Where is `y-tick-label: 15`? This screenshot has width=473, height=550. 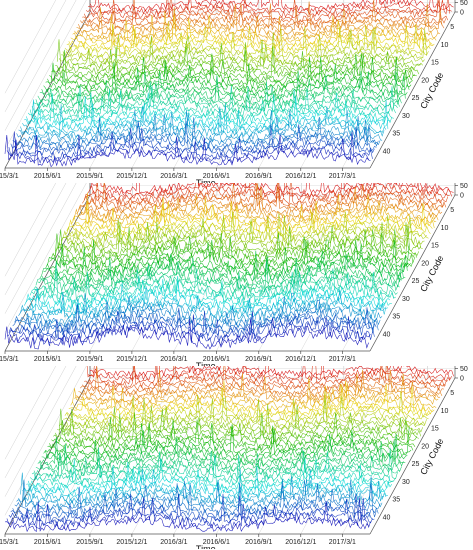 y-tick-label: 15 is located at coordinates (435, 429).